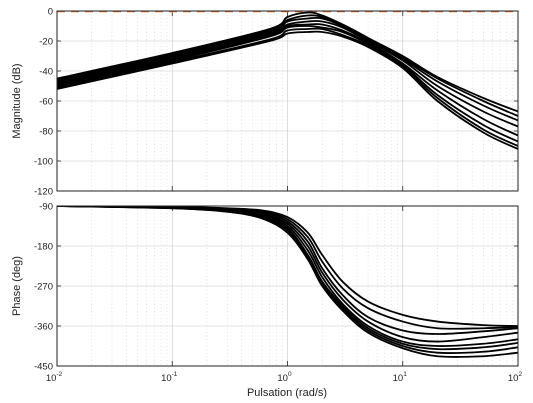 This screenshot has height=403, width=533. Describe the element at coordinates (287, 393) in the screenshot. I see `pulsation-axis-label: Pulsation (rad/s)` at that location.